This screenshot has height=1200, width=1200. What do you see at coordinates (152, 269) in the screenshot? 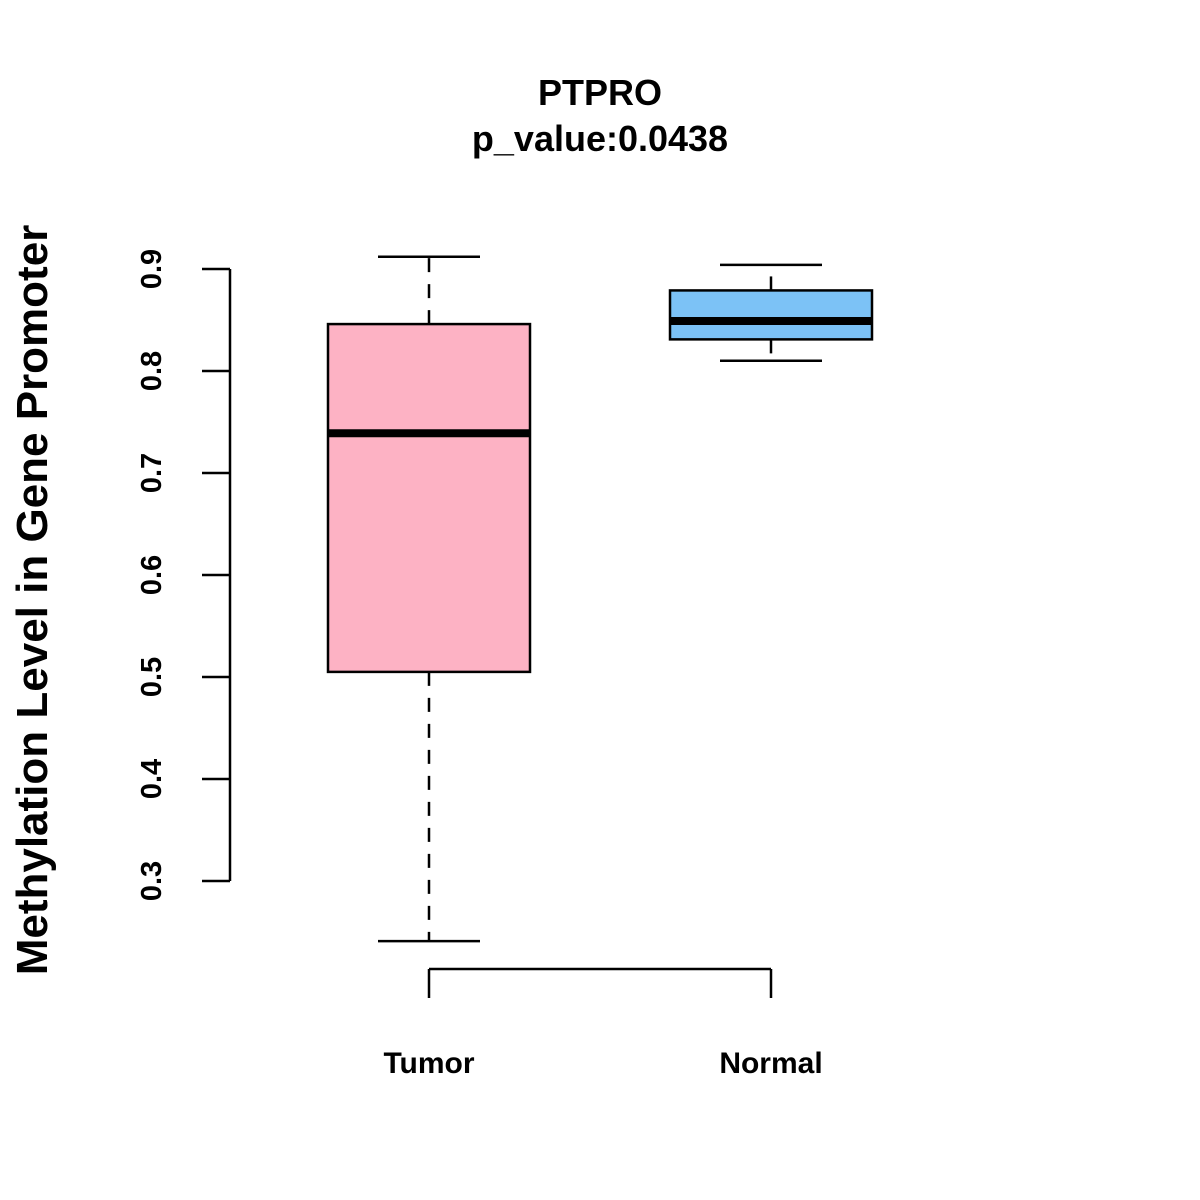
I see `y-tick-label: 0.9` at bounding box center [152, 269].